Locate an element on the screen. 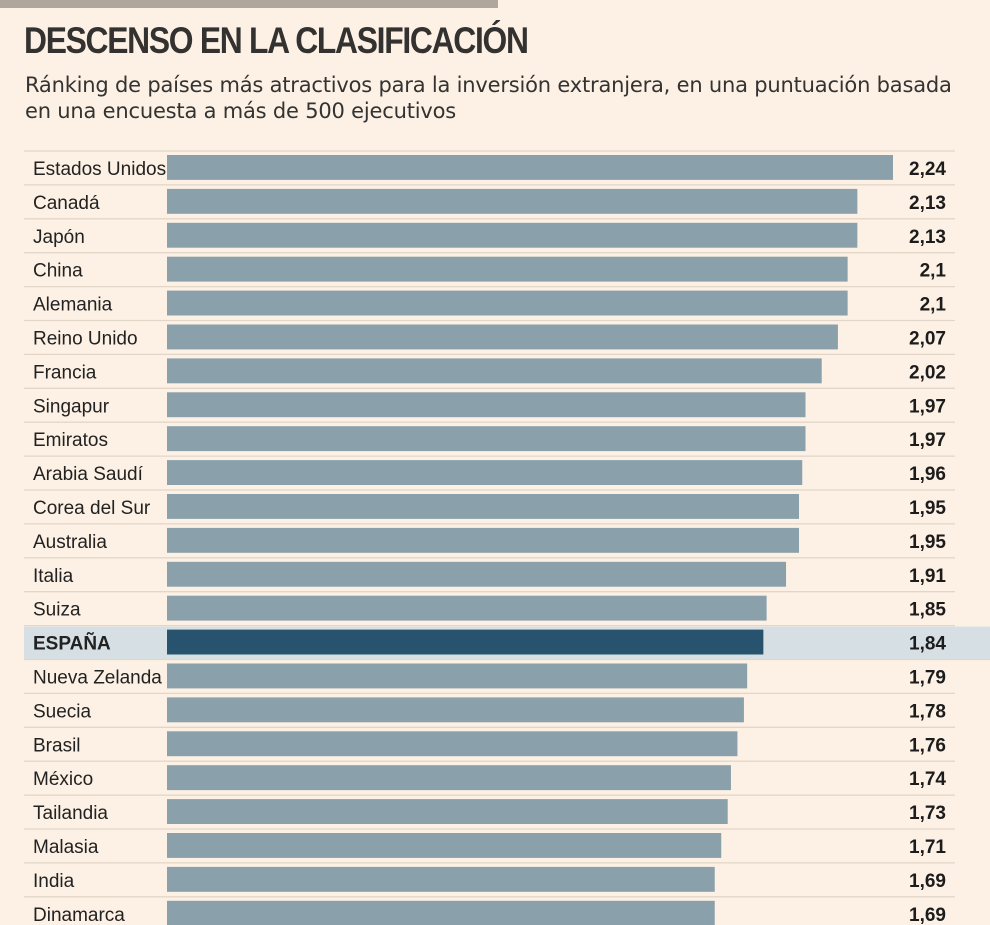  bar-highlight is located at coordinates (465, 642).